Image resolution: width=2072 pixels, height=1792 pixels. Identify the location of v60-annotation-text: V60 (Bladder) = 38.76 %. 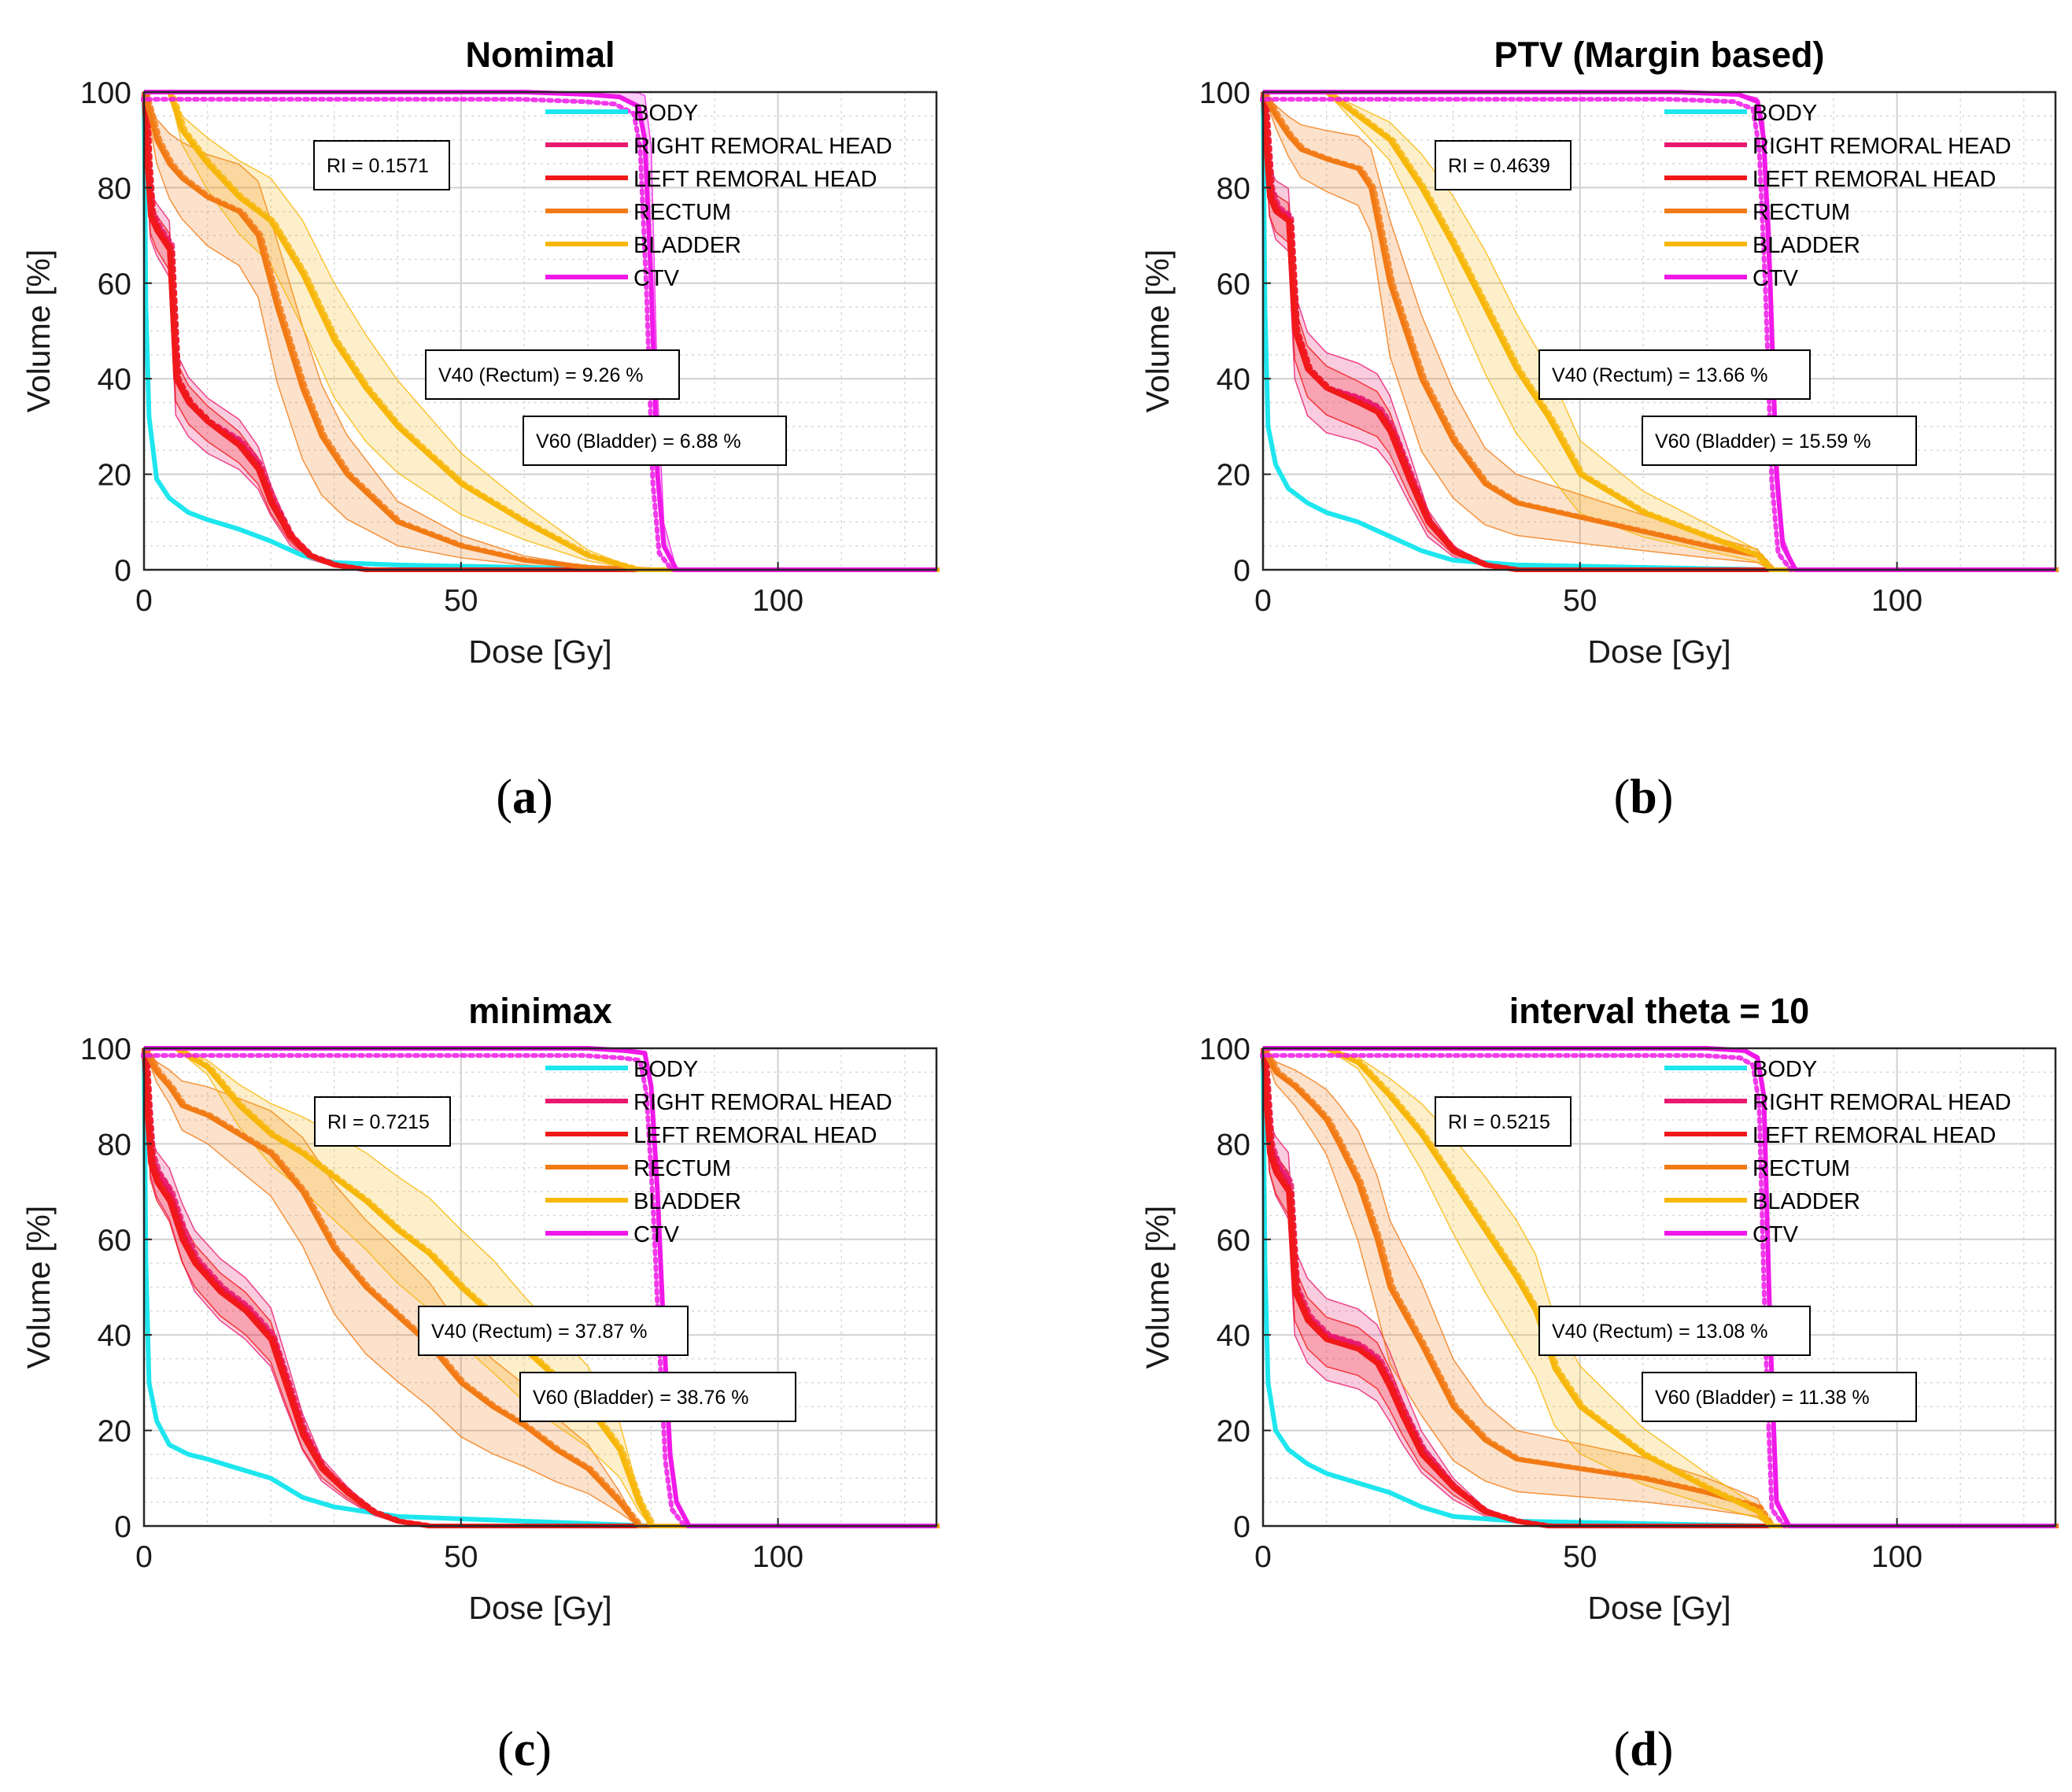
(640, 1398).